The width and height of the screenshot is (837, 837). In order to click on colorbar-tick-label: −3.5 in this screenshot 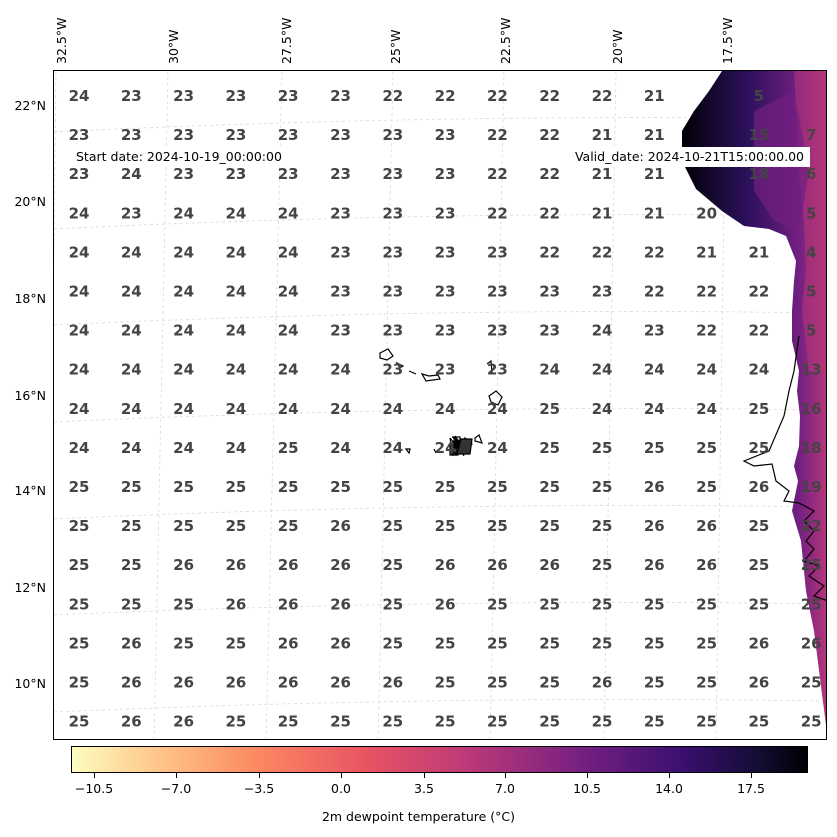, I will do `click(259, 788)`.